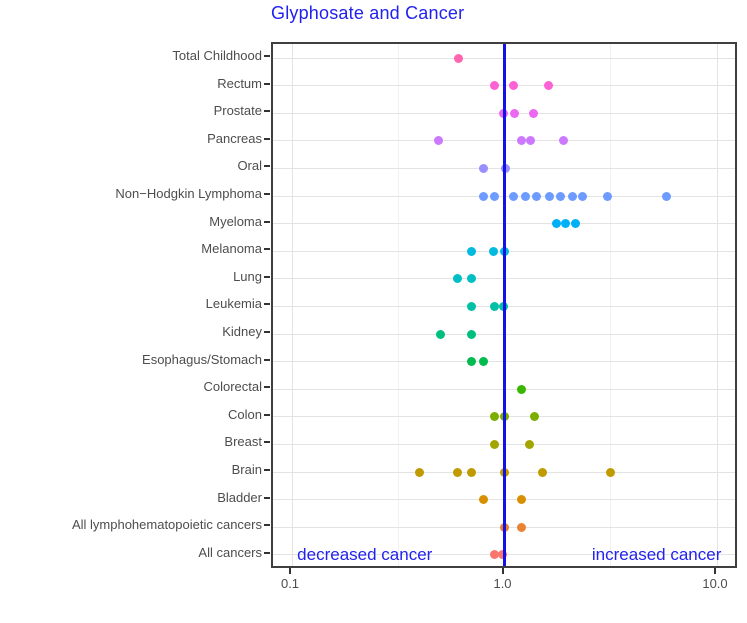 The height and width of the screenshot is (623, 747). Describe the element at coordinates (365, 554) in the screenshot. I see `annotation-decreased-cancer: decreased cancer` at that location.